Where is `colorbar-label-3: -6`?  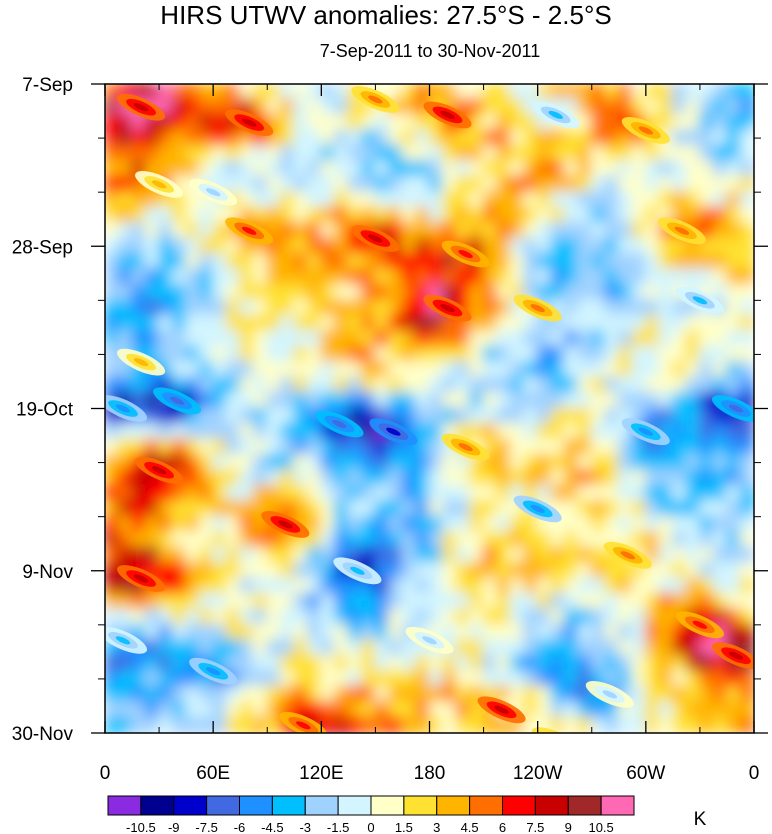 colorbar-label-3: -6 is located at coordinates (240, 827).